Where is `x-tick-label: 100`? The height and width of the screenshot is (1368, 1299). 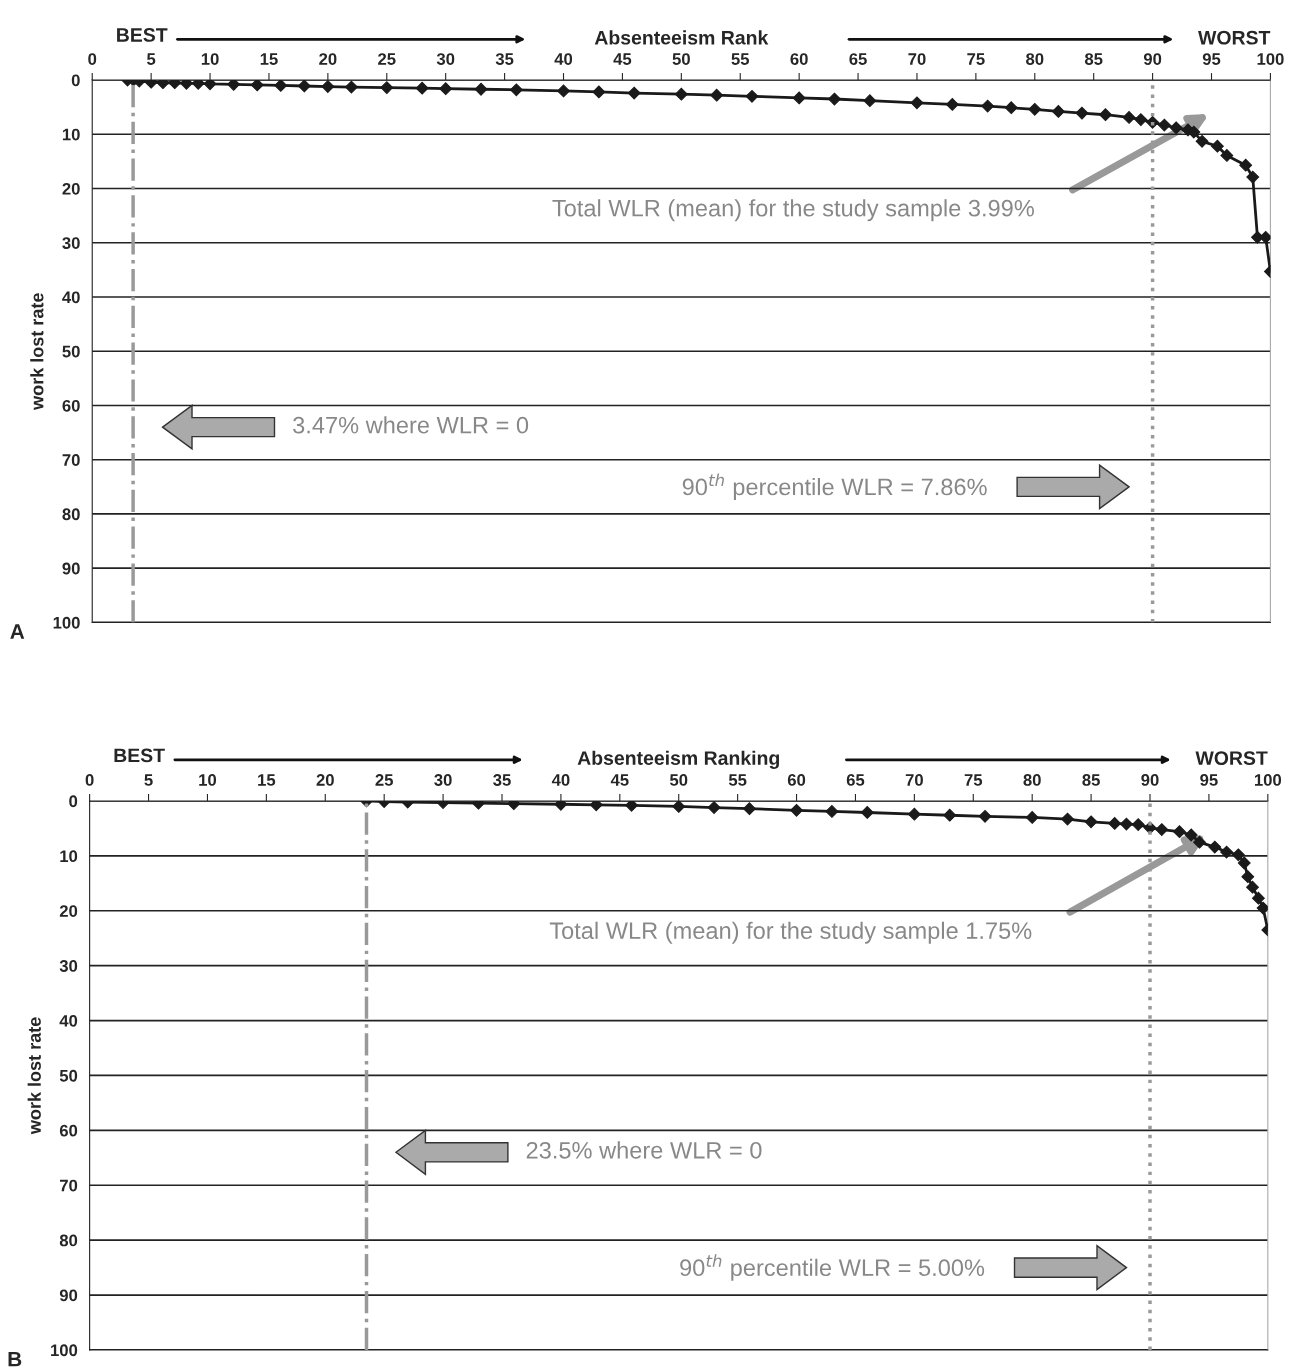
x-tick-label: 100 is located at coordinates (1268, 780).